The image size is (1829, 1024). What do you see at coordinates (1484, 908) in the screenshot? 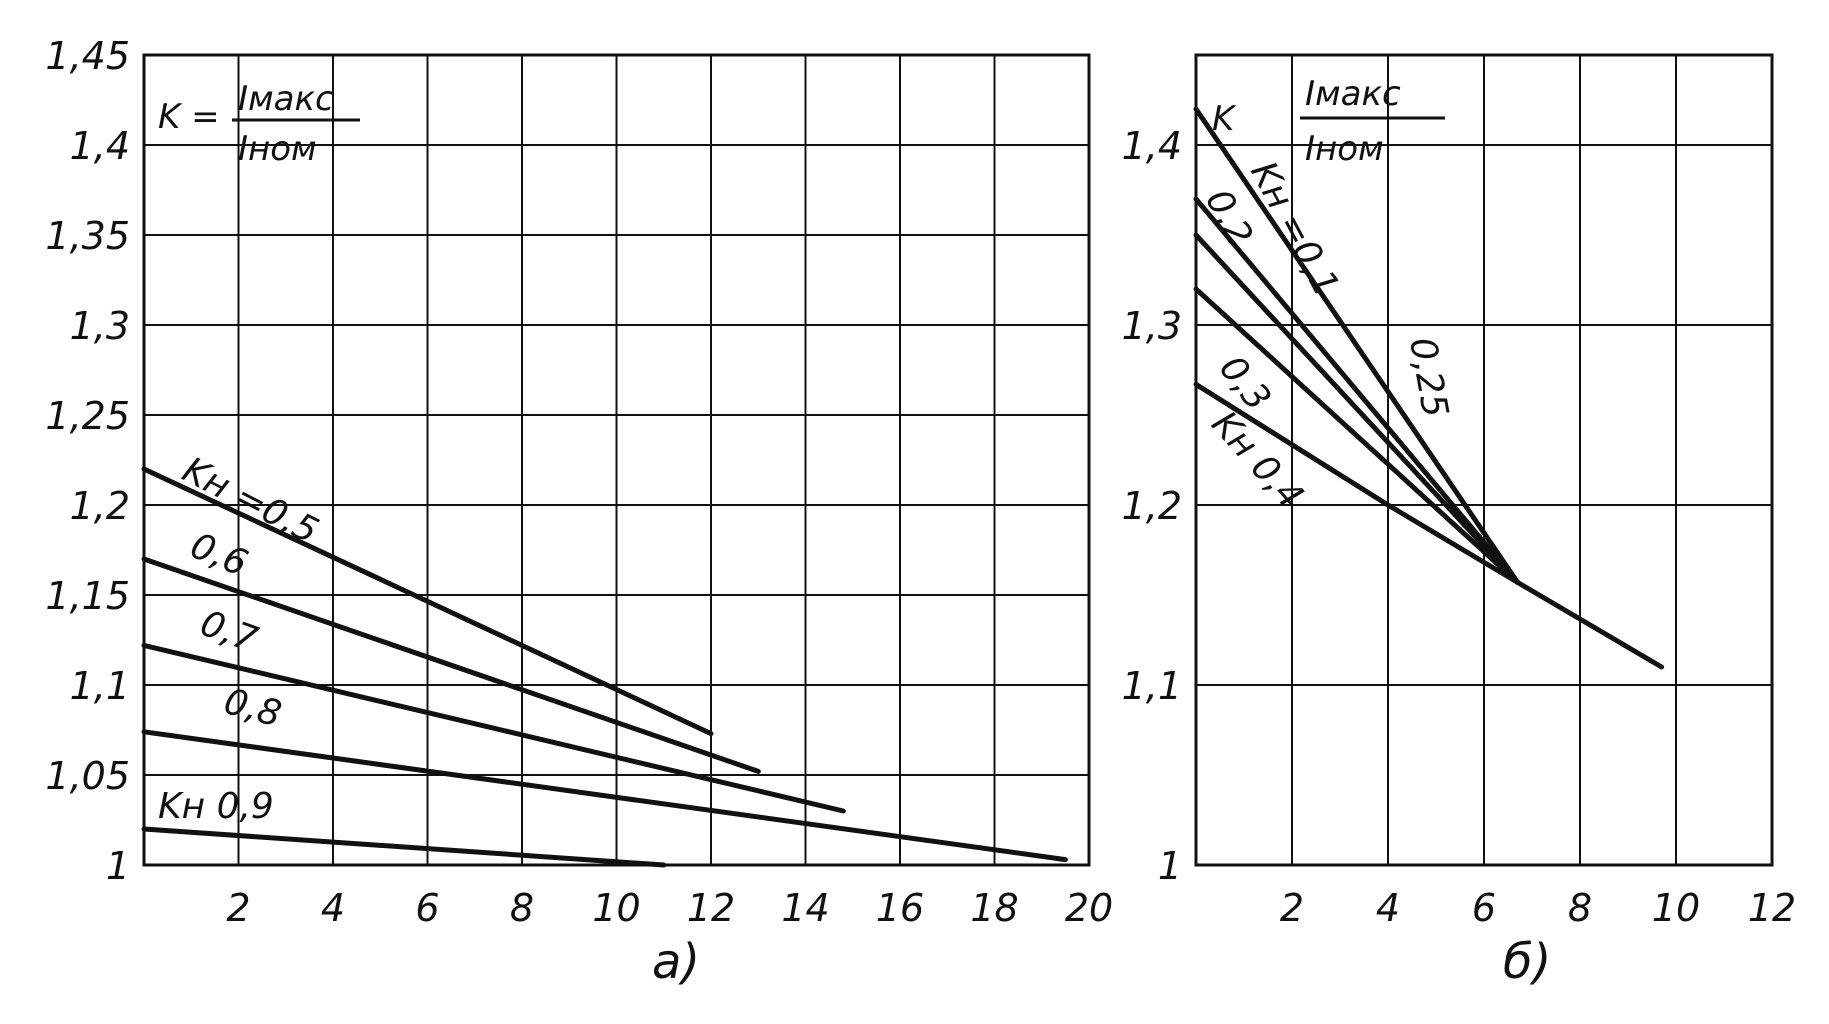
I see `chart-b-x-tick-label: 6` at bounding box center [1484, 908].